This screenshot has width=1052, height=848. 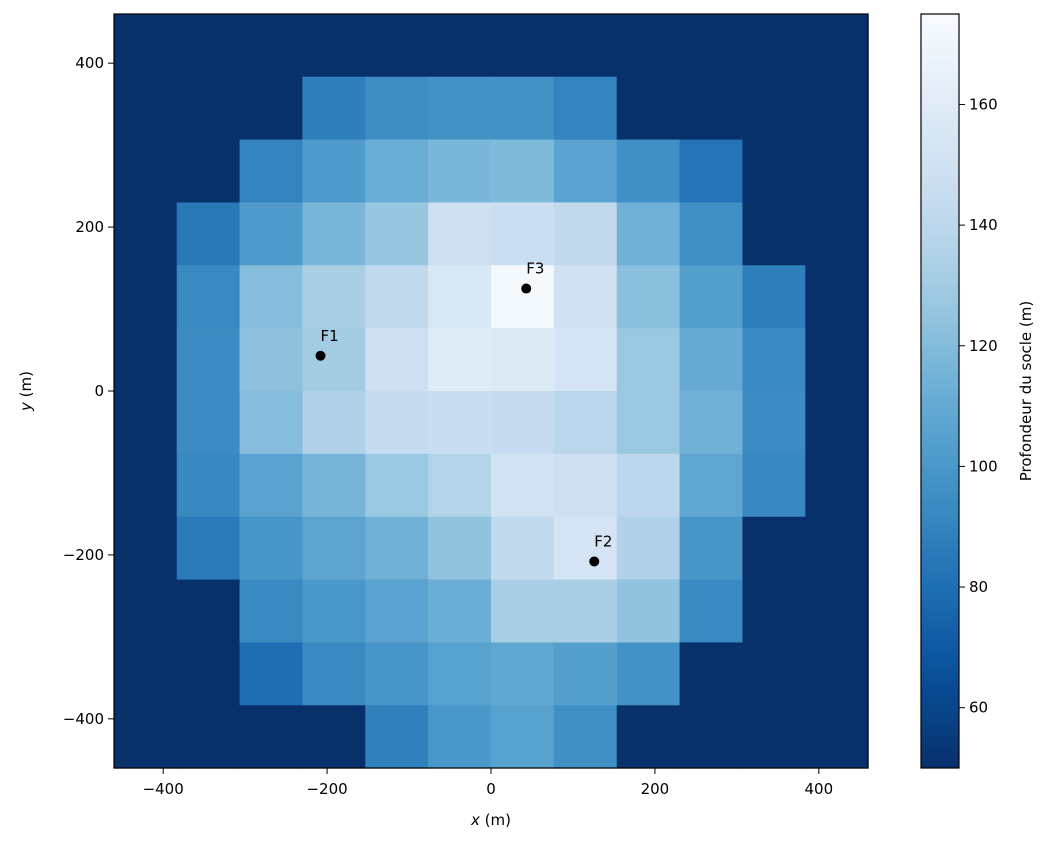 What do you see at coordinates (99, 391) in the screenshot?
I see `y-tick-label: 0` at bounding box center [99, 391].